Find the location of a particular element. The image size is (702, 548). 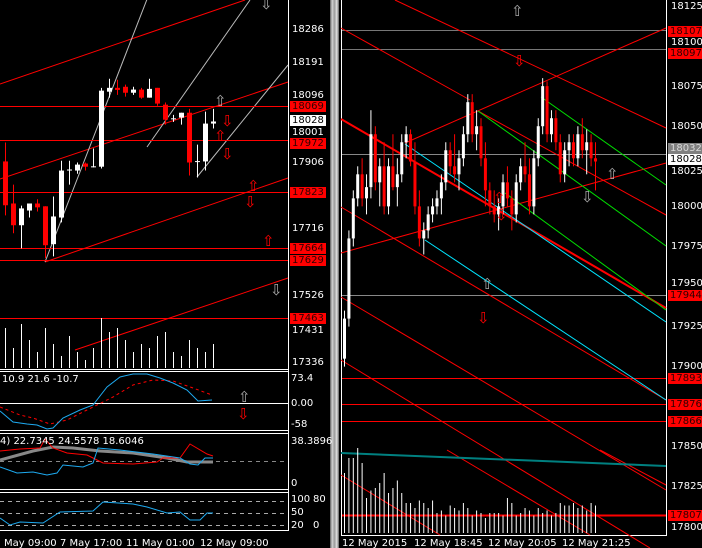

indicator3-line is located at coordinates (106, 513).